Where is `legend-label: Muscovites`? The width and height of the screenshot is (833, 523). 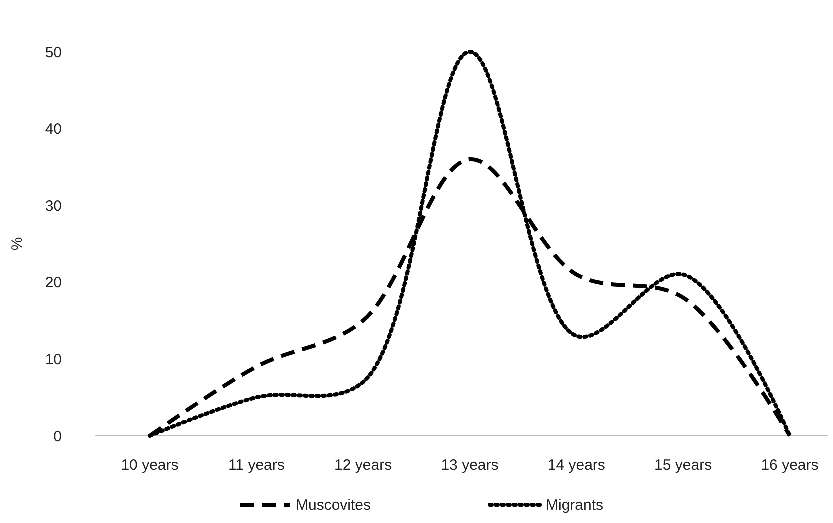 legend-label: Muscovites is located at coordinates (334, 505).